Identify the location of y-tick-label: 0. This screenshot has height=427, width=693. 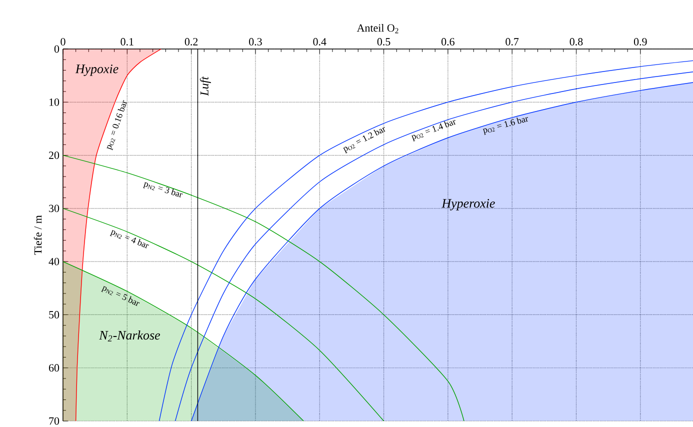
(57, 49).